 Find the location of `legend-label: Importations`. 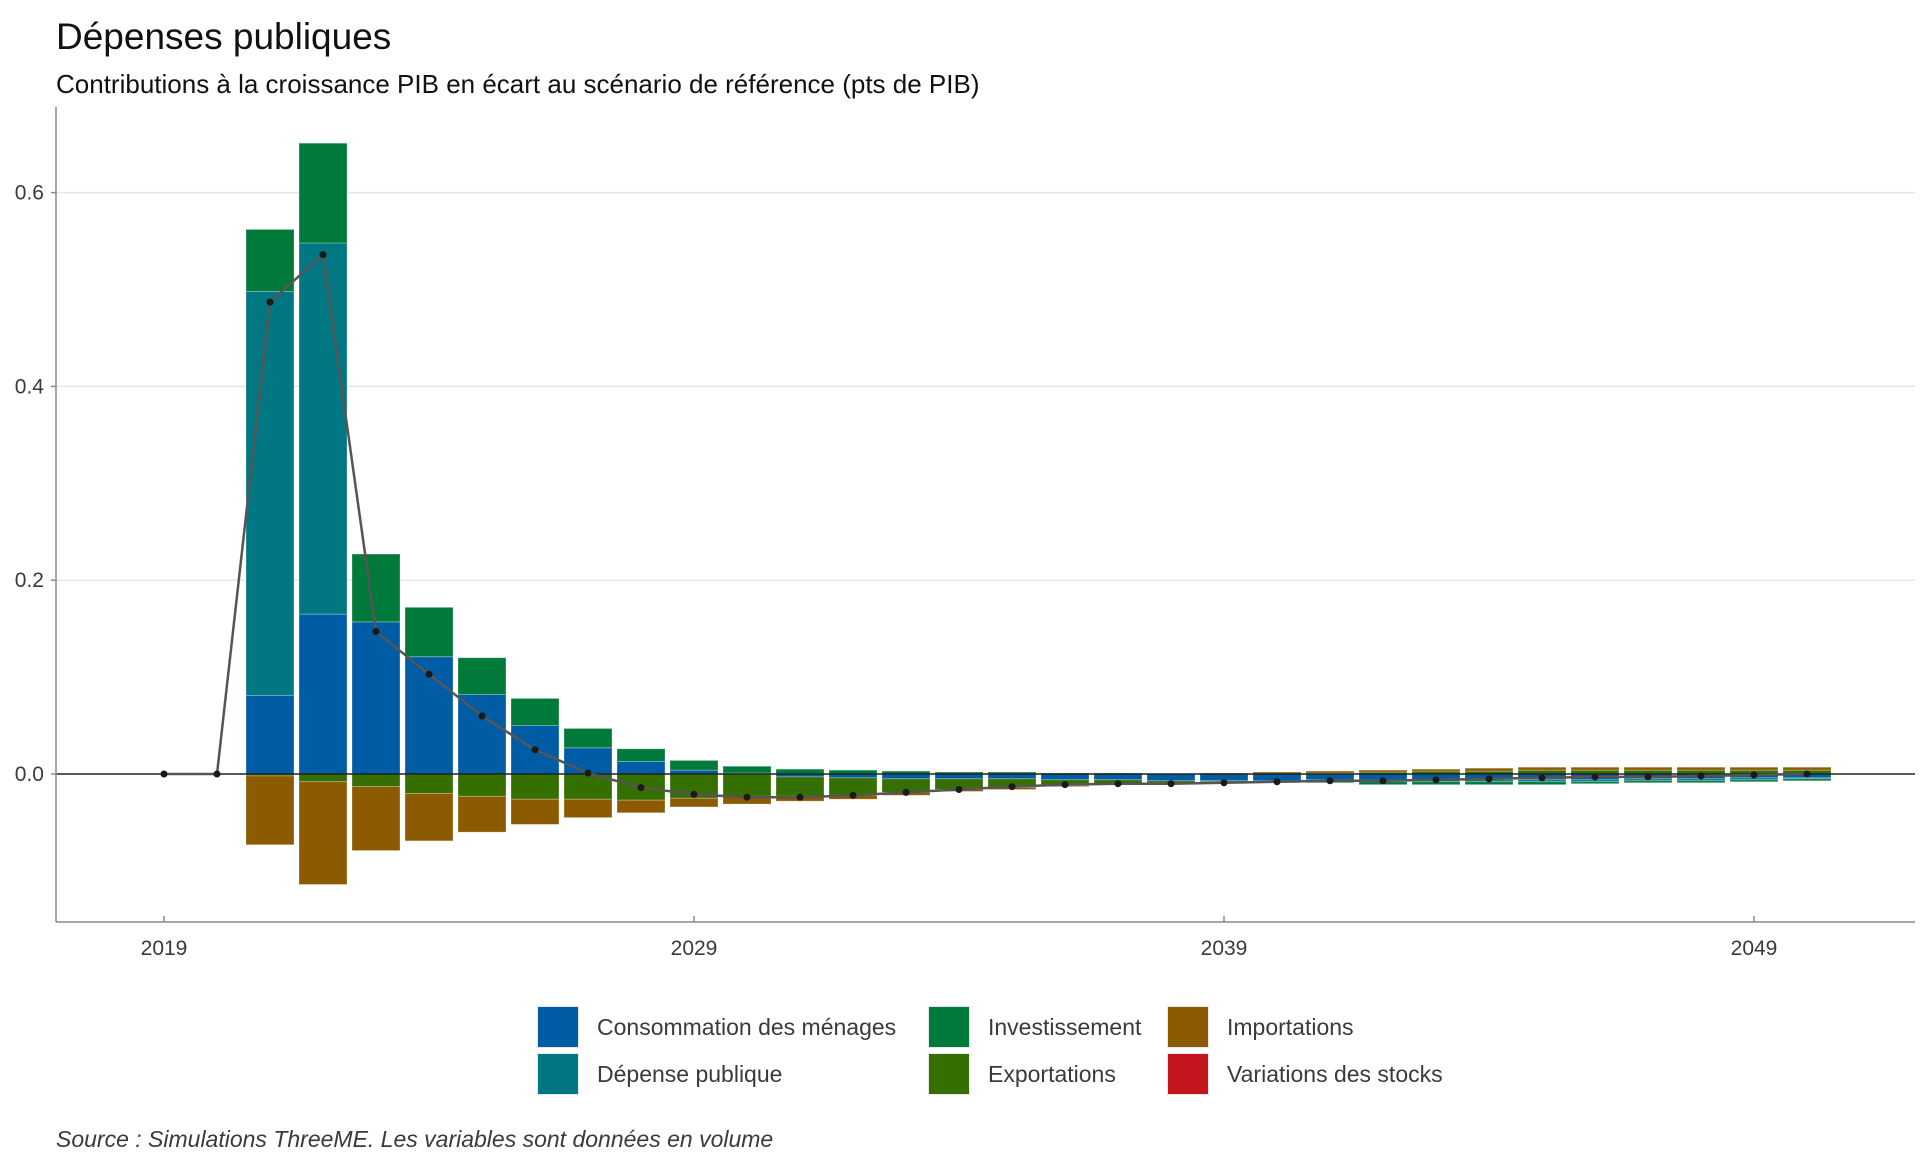

legend-label: Importations is located at coordinates (1290, 1026).